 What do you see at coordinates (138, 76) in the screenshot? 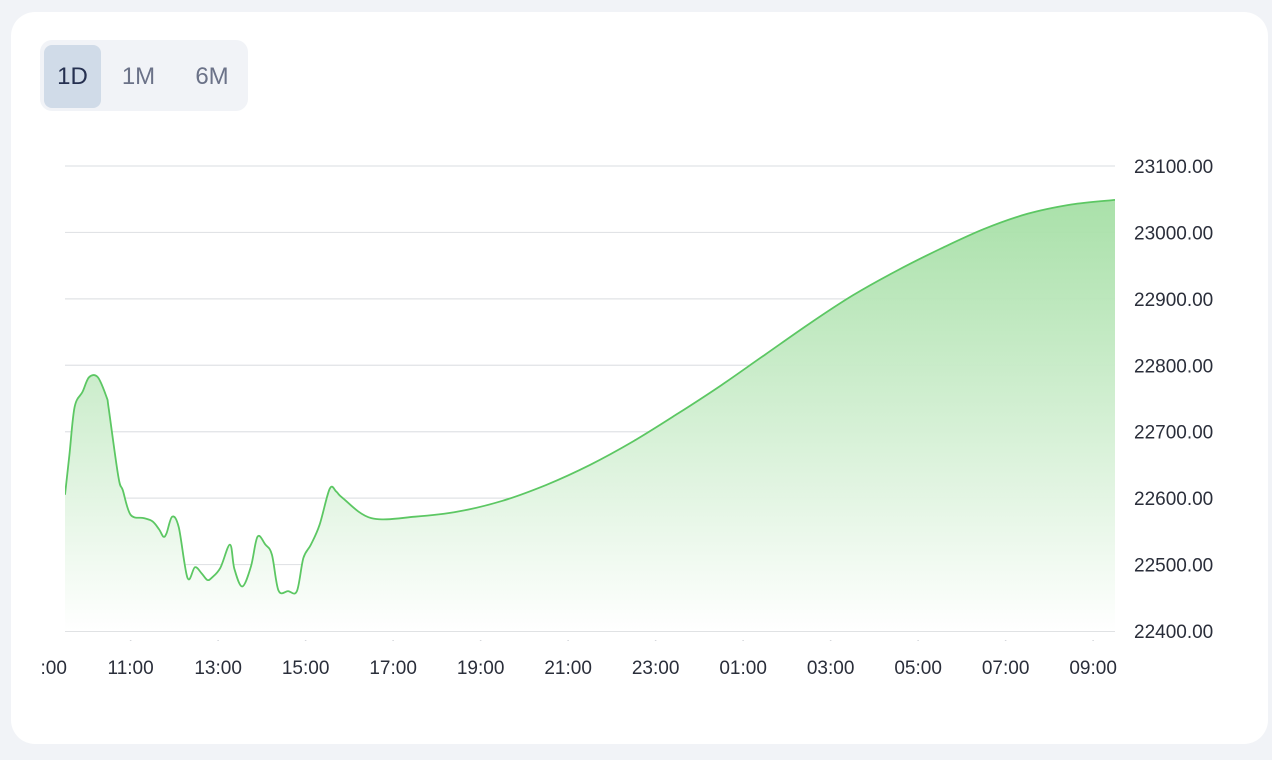
I see `tab-1m: 1M` at bounding box center [138, 76].